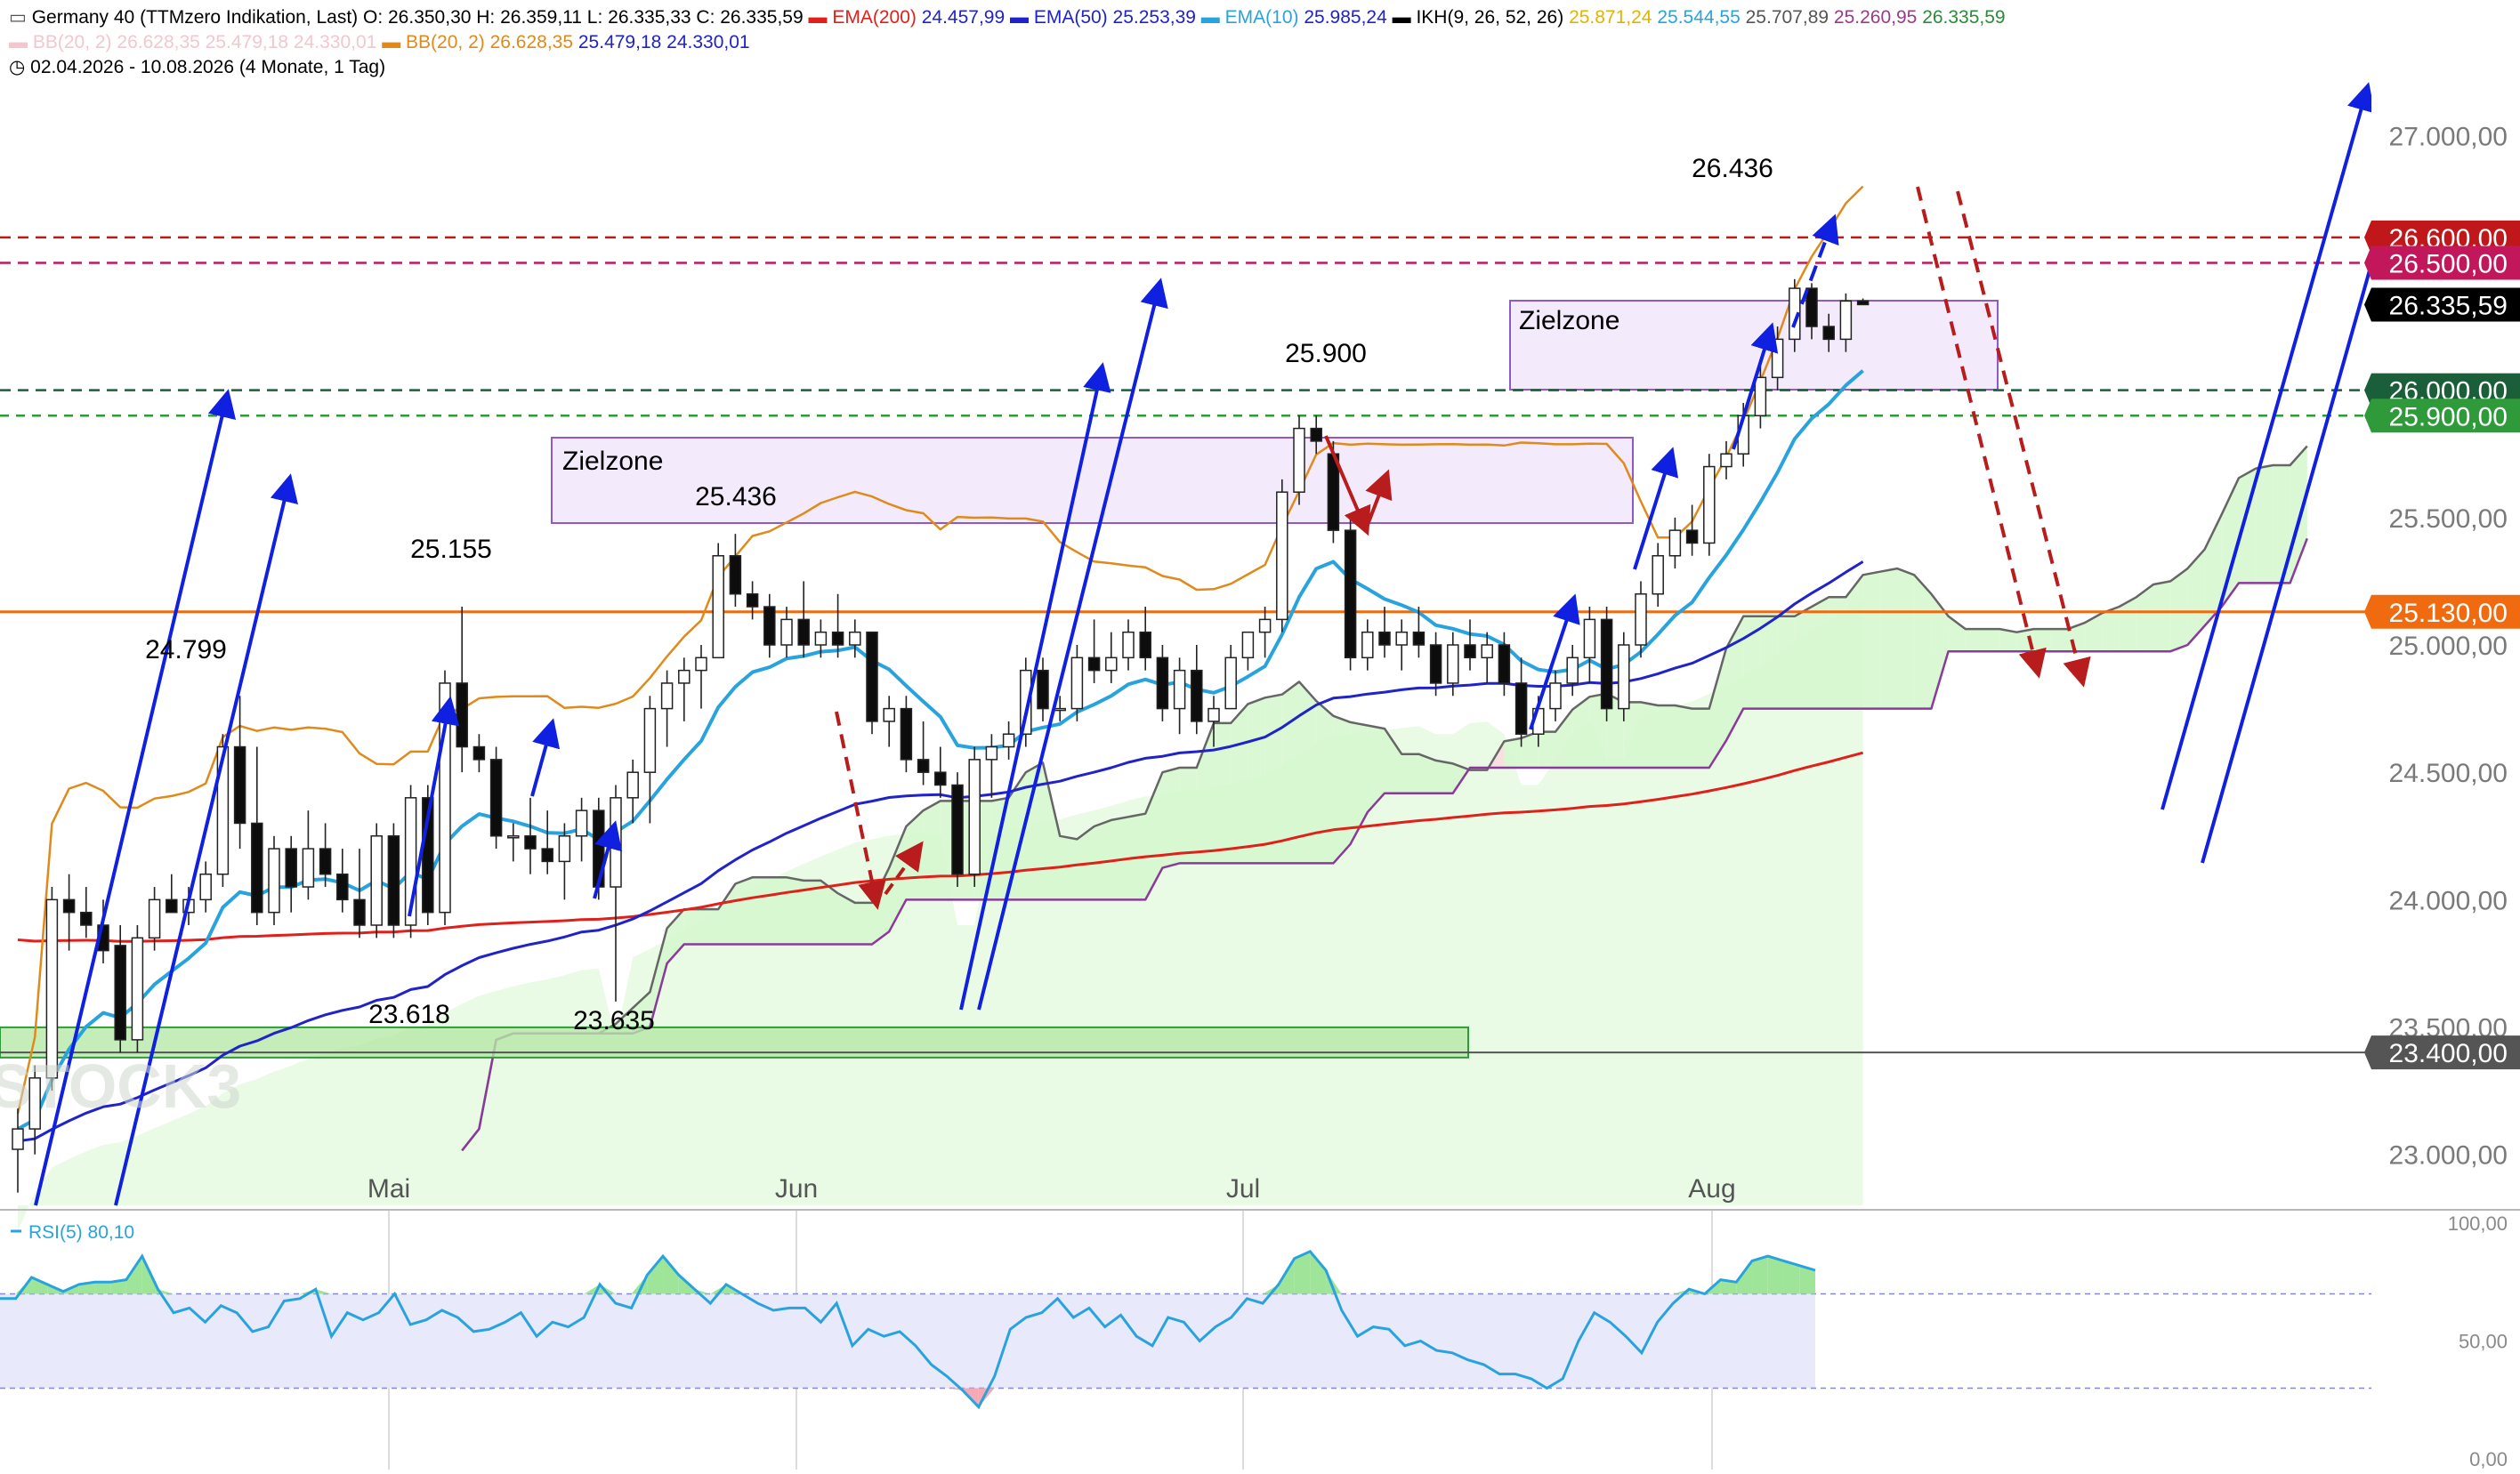 The width and height of the screenshot is (2520, 1474). What do you see at coordinates (907, 38) in the screenshot?
I see `header-bg` at bounding box center [907, 38].